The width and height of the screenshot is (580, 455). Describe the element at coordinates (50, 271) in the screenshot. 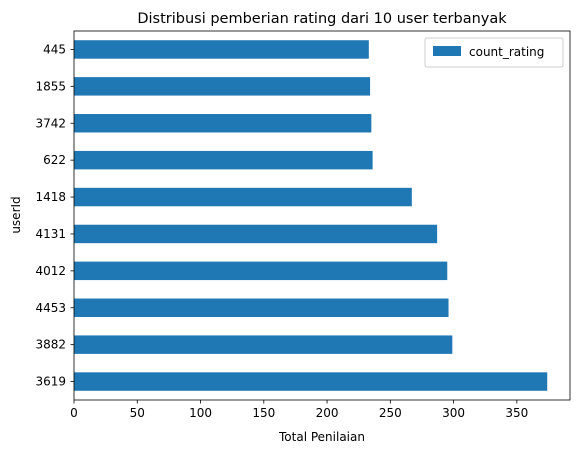

I see `y-tick-label: 4012` at that location.